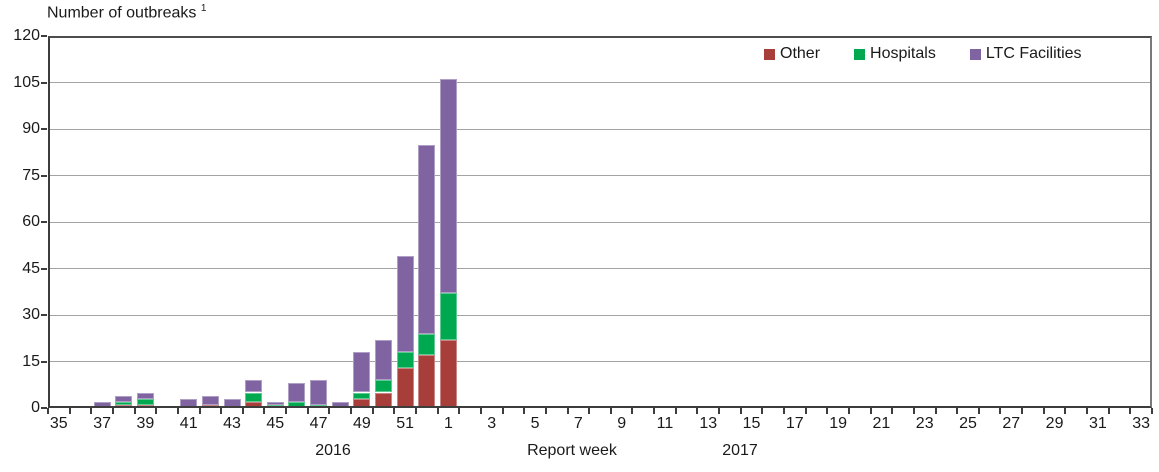 The width and height of the screenshot is (1159, 472). I want to click on x-tick-label: 29, so click(1054, 423).